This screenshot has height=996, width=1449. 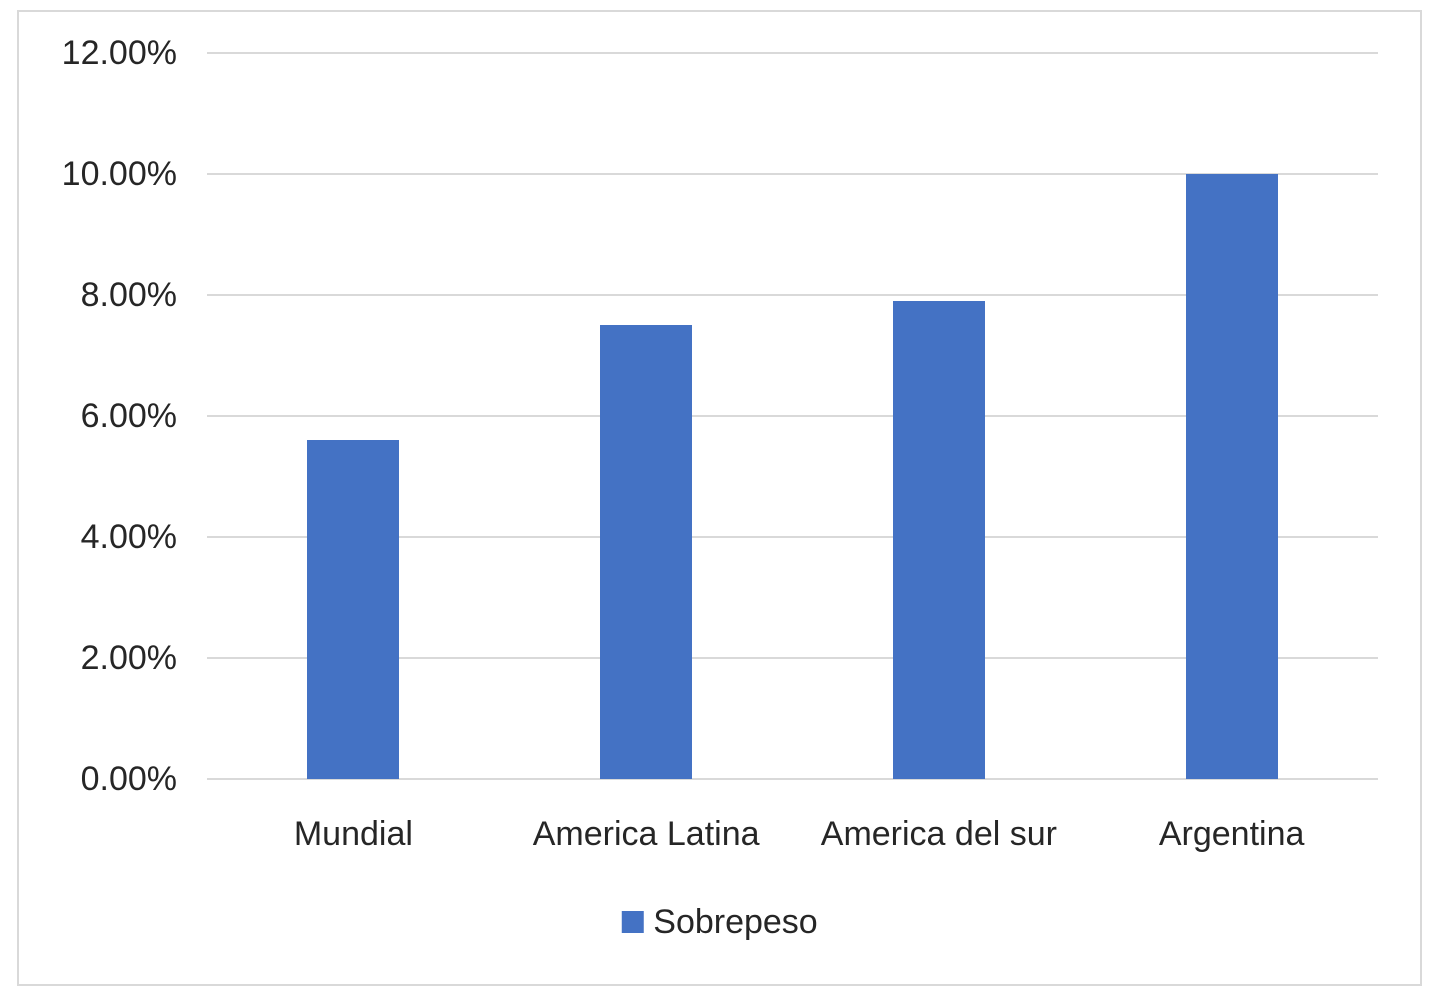 I want to click on gridline-6.00%, so click(x=792, y=416).